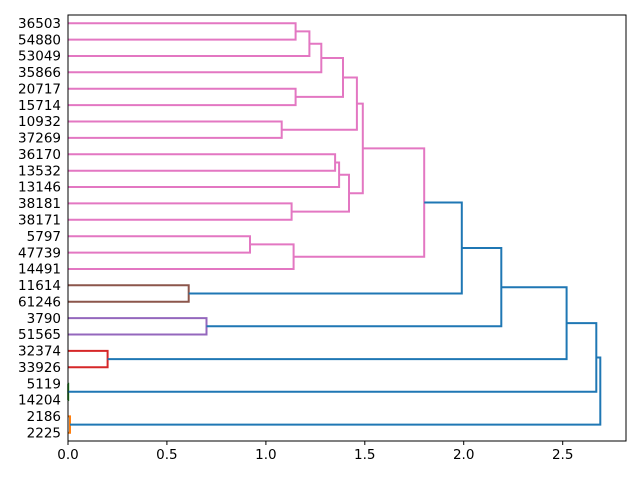  I want to click on leaf-label: 5797, so click(44, 237).